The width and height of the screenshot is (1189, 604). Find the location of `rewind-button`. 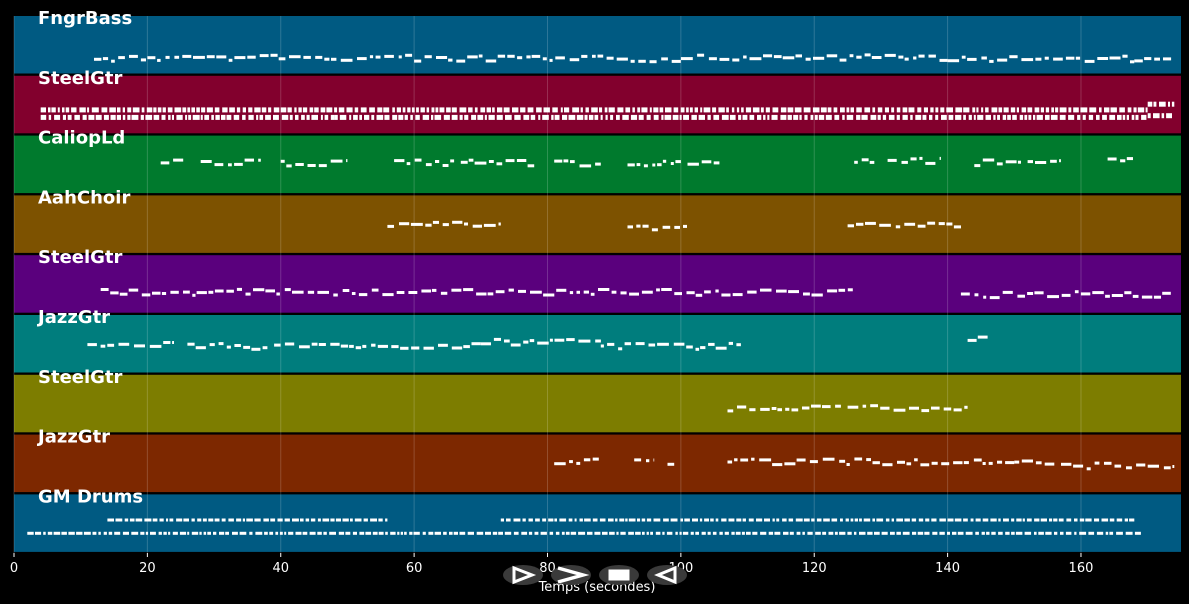

rewind-button is located at coordinates (667, 575).